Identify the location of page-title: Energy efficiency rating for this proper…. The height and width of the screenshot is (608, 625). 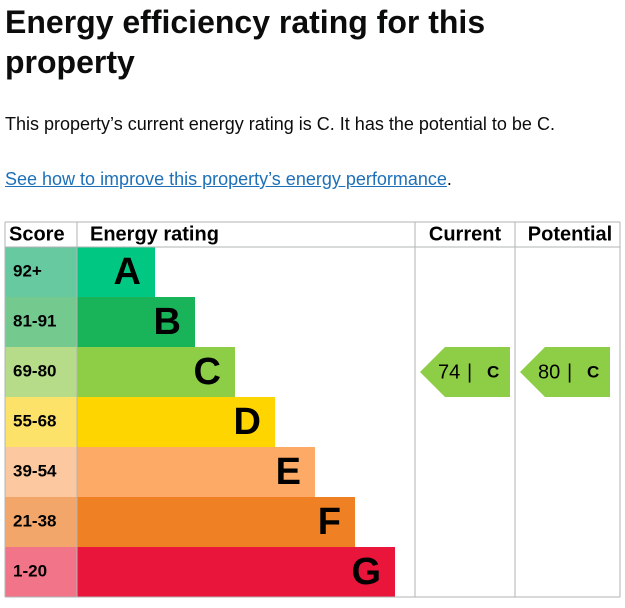
(245, 42).